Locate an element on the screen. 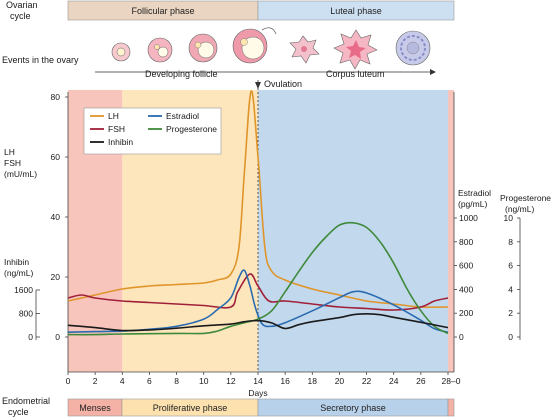  x-tick-label: 14 is located at coordinates (258, 381).